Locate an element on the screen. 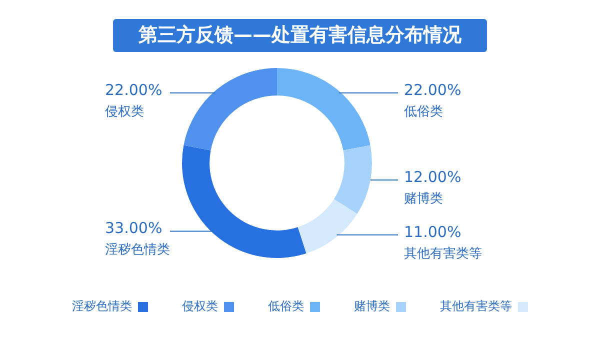  data-label: 33.00% is located at coordinates (133, 228).